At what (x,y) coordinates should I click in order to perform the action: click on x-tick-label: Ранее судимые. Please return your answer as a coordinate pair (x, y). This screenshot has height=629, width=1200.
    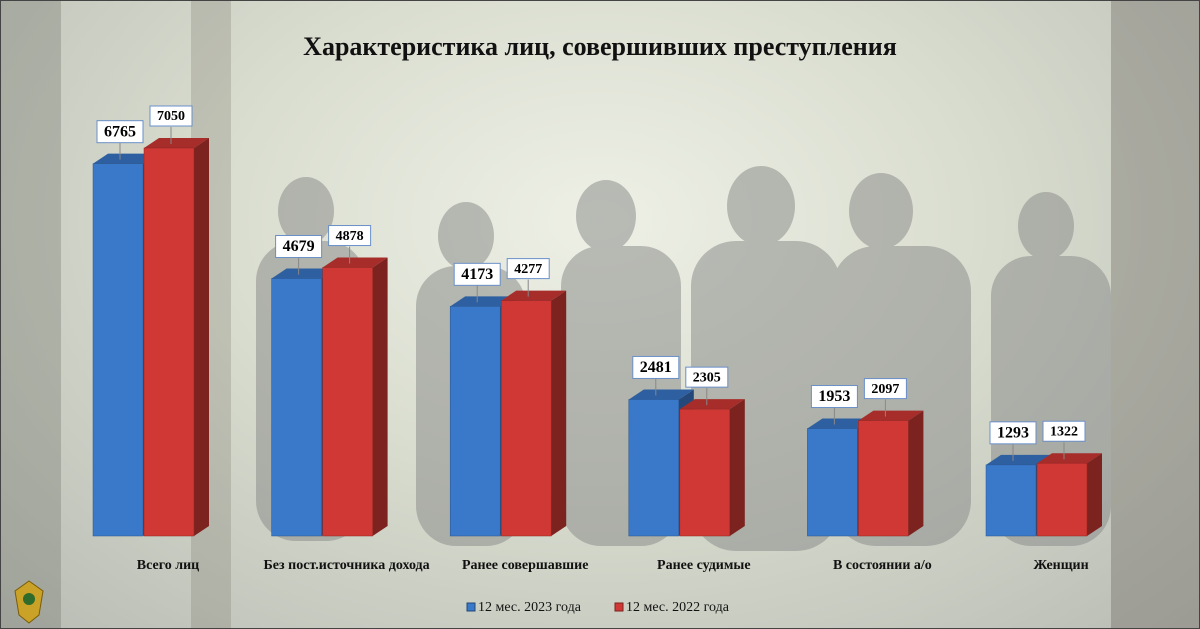
    Looking at the image, I should click on (704, 565).